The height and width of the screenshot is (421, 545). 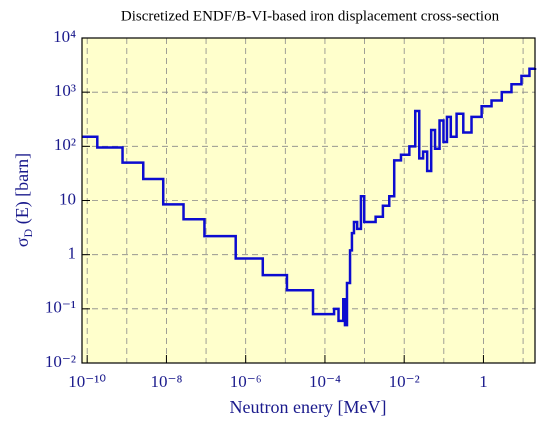 I want to click on y-axis-label: σD (E) [barn], so click(x=23, y=200).